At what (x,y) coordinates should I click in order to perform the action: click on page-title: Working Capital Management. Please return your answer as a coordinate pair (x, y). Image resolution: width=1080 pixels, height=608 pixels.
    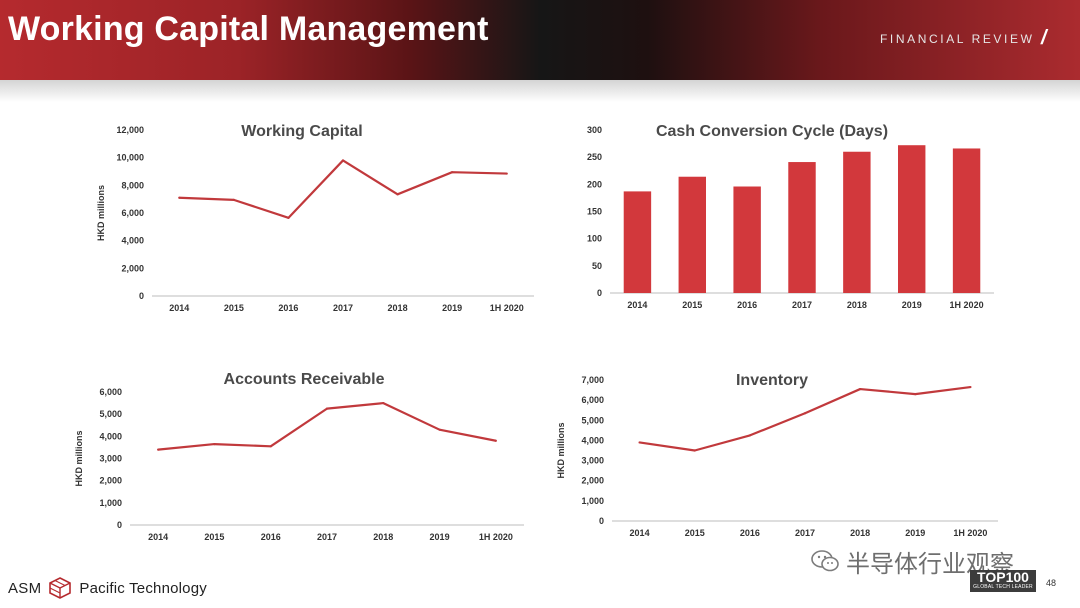
    Looking at the image, I should click on (248, 29).